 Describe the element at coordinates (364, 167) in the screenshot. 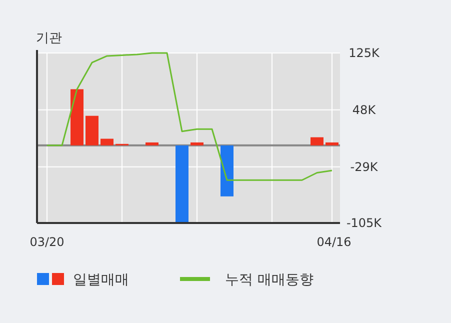

I see `y-tick-label: -29K` at that location.